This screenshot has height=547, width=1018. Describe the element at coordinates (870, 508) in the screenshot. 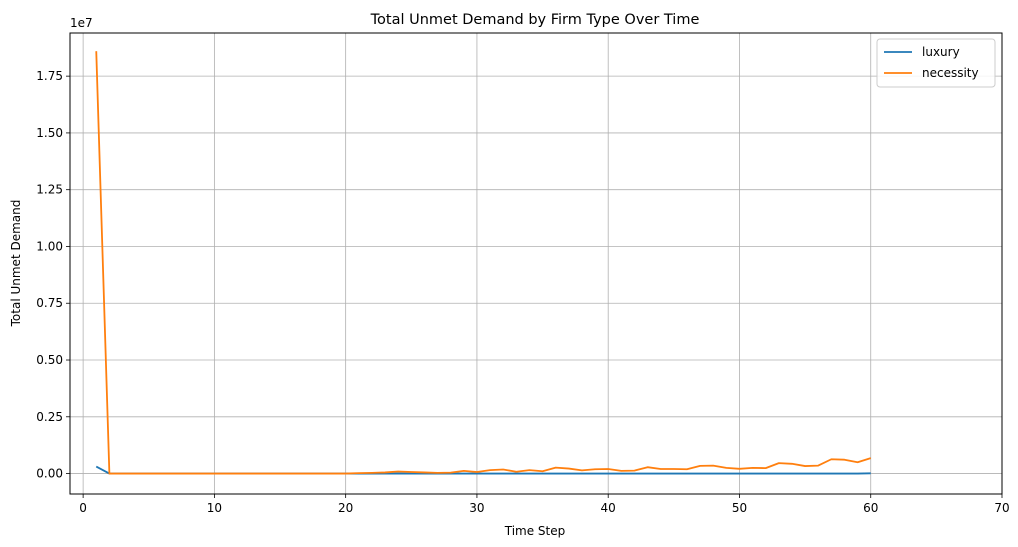

I see `x-tick-label: 60` at that location.